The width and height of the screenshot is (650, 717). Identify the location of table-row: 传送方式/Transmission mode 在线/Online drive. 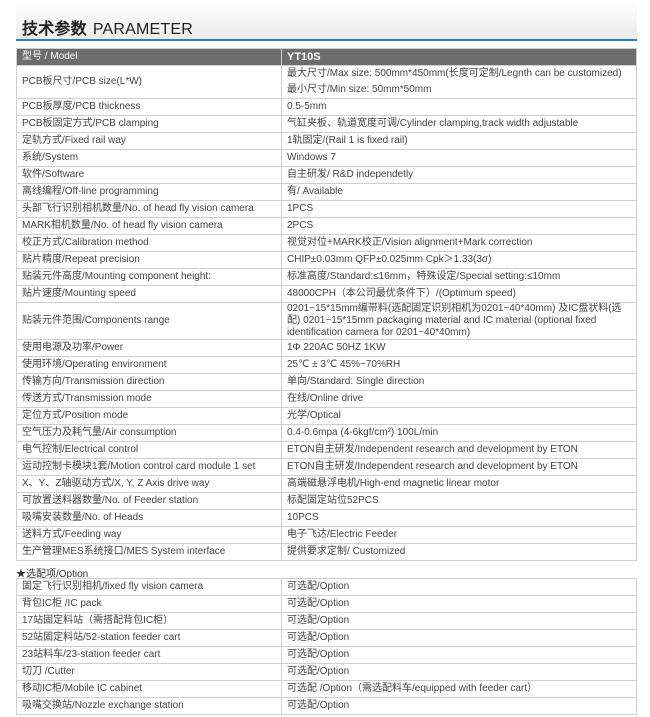
(326, 399).